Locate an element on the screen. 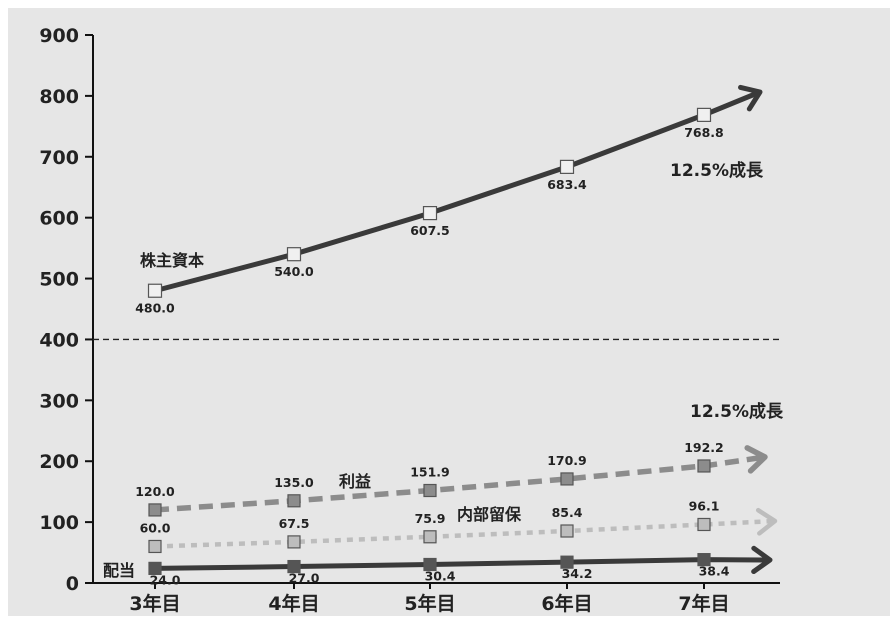 The width and height of the screenshot is (892, 618). y-tick-label: 800 is located at coordinates (59, 97).